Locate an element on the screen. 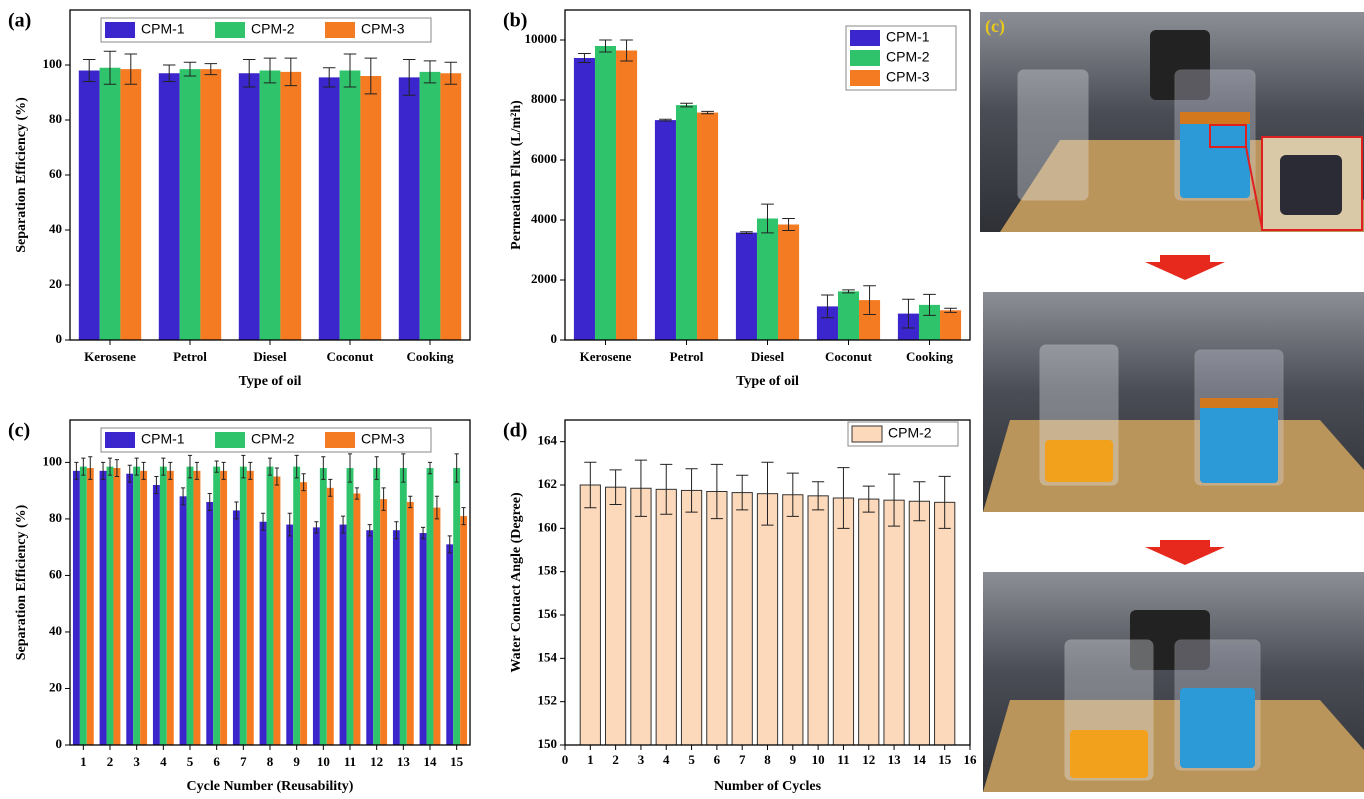 The image size is (1364, 799). y-tick-label: 2000 is located at coordinates (544, 278).